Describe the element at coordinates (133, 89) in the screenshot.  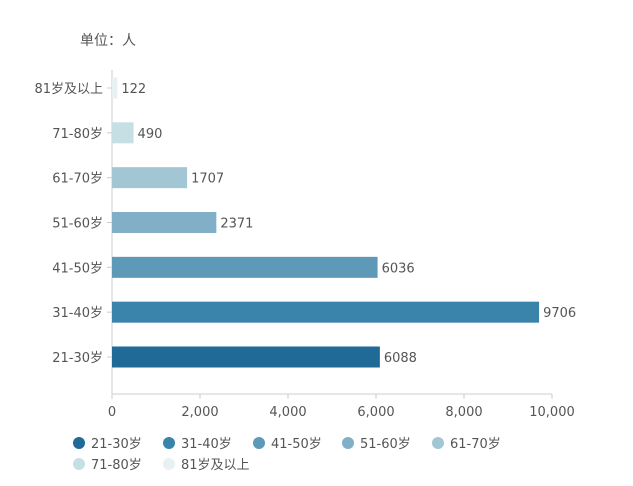
I see `data-label: 122` at that location.